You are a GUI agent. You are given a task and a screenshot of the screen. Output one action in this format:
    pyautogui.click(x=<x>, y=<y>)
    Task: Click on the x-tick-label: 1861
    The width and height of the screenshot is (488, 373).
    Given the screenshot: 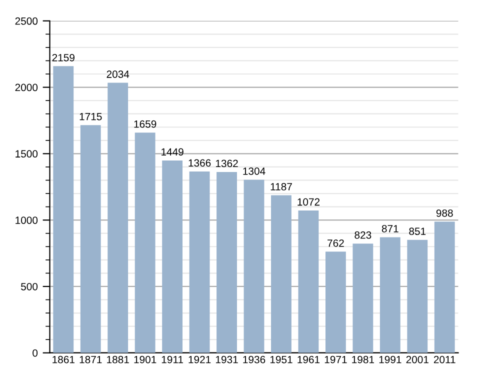 What is the action you would take?
    pyautogui.click(x=63, y=360)
    